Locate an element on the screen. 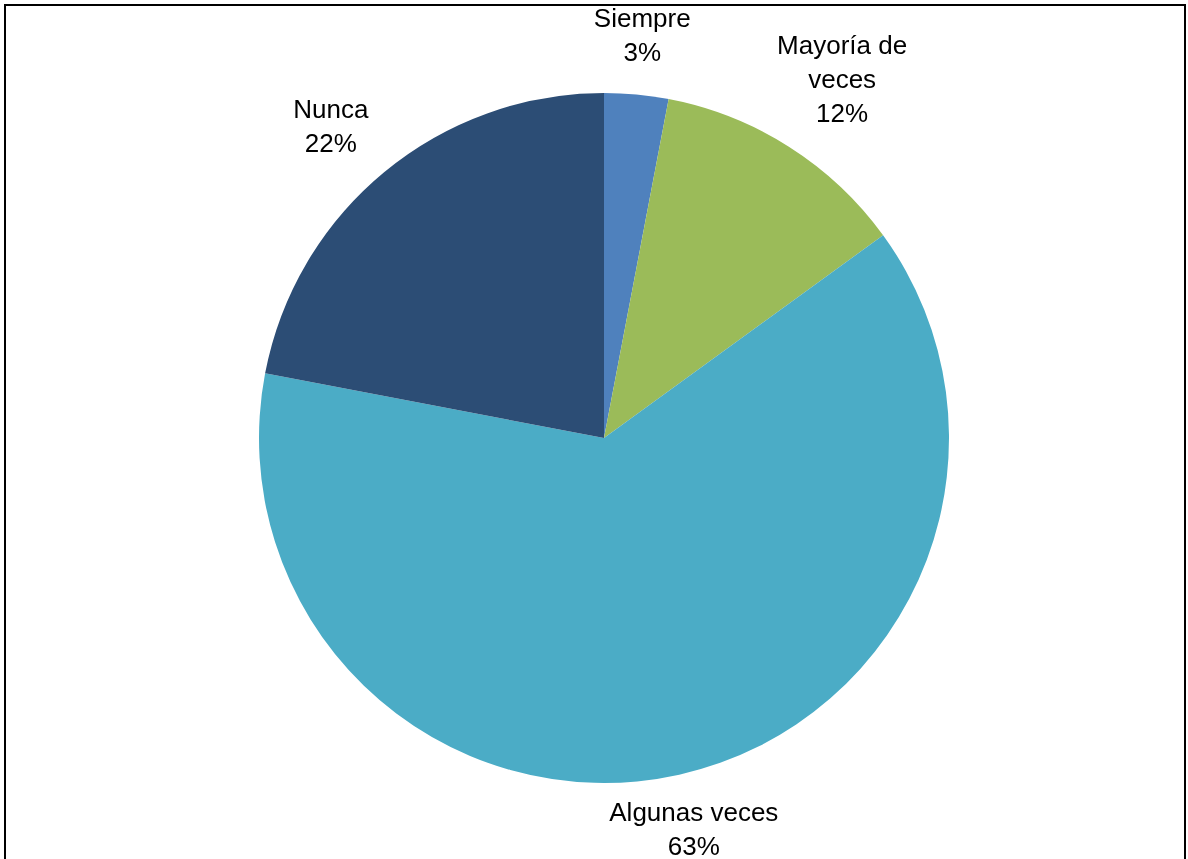 The width and height of the screenshot is (1188, 859). data-label: 3% is located at coordinates (642, 51).